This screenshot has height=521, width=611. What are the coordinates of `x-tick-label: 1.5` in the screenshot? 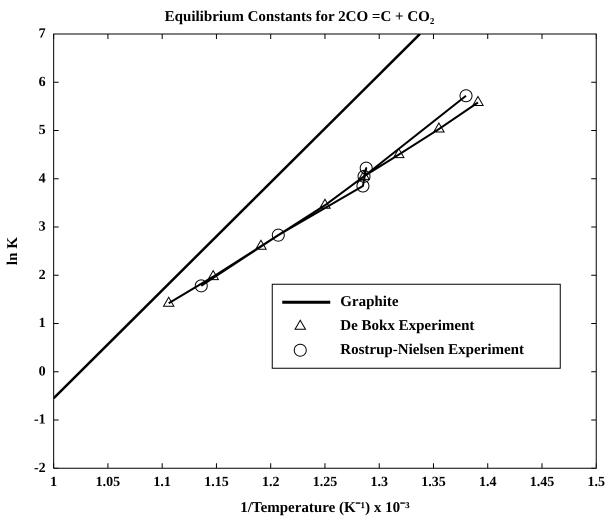 It's located at (596, 482).